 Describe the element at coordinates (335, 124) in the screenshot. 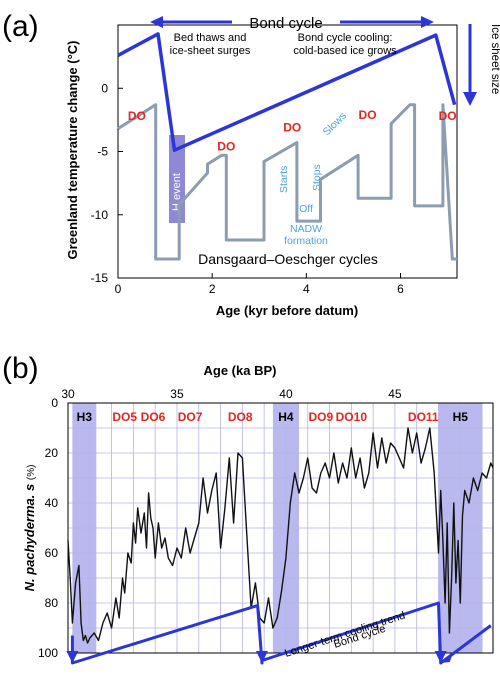

I see `slows-label: Slows` at that location.